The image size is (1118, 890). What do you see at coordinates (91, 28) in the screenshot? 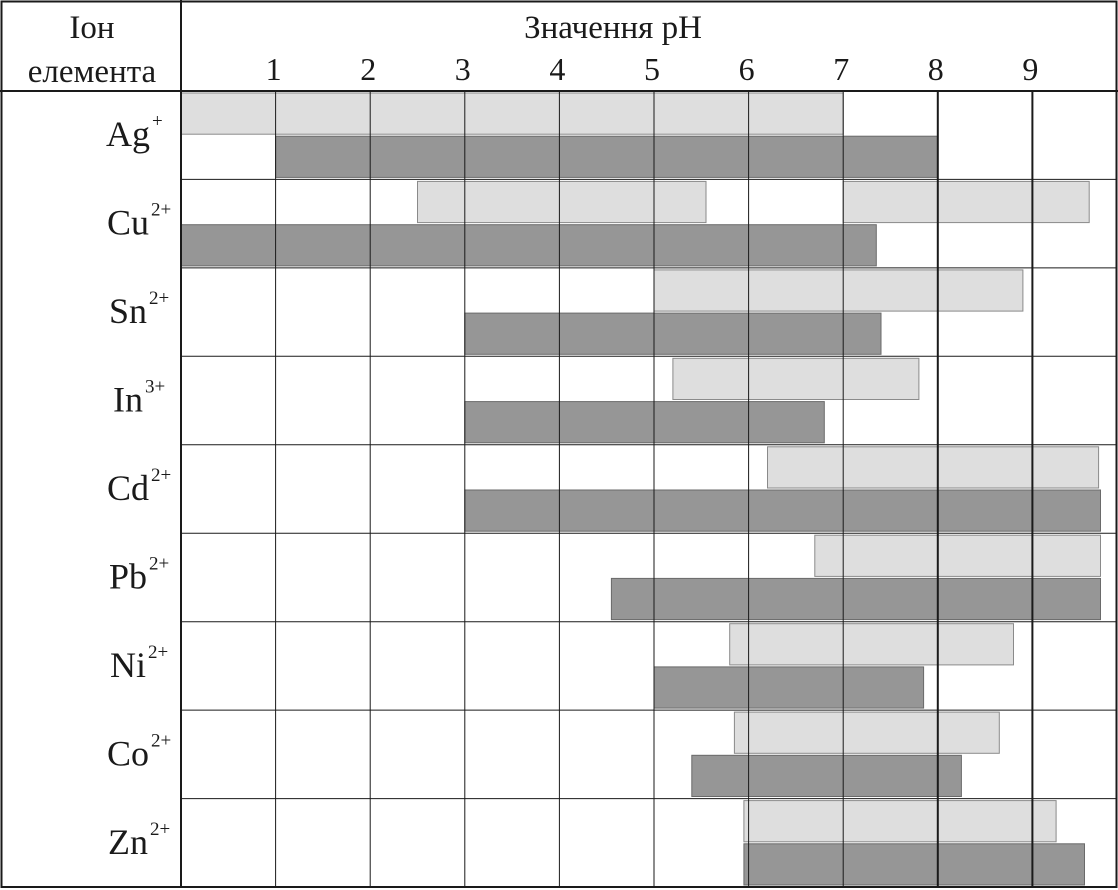
I see `corner-header-line-1: Іон` at bounding box center [91, 28].